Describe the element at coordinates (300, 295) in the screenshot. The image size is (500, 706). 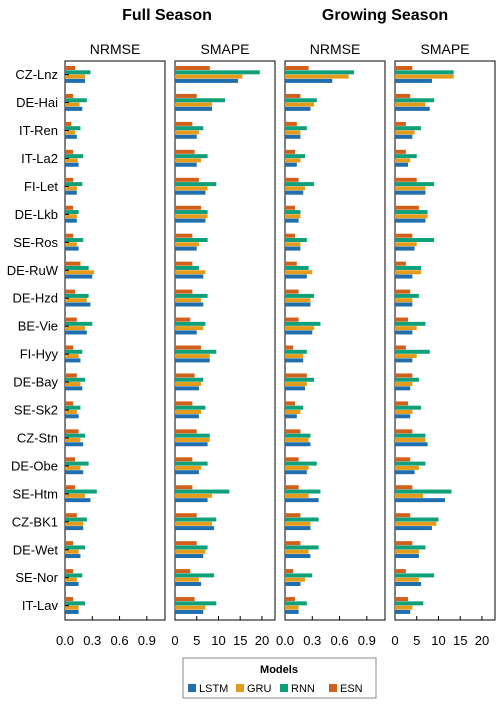
I see `bar-rnn-de-hzd` at that location.